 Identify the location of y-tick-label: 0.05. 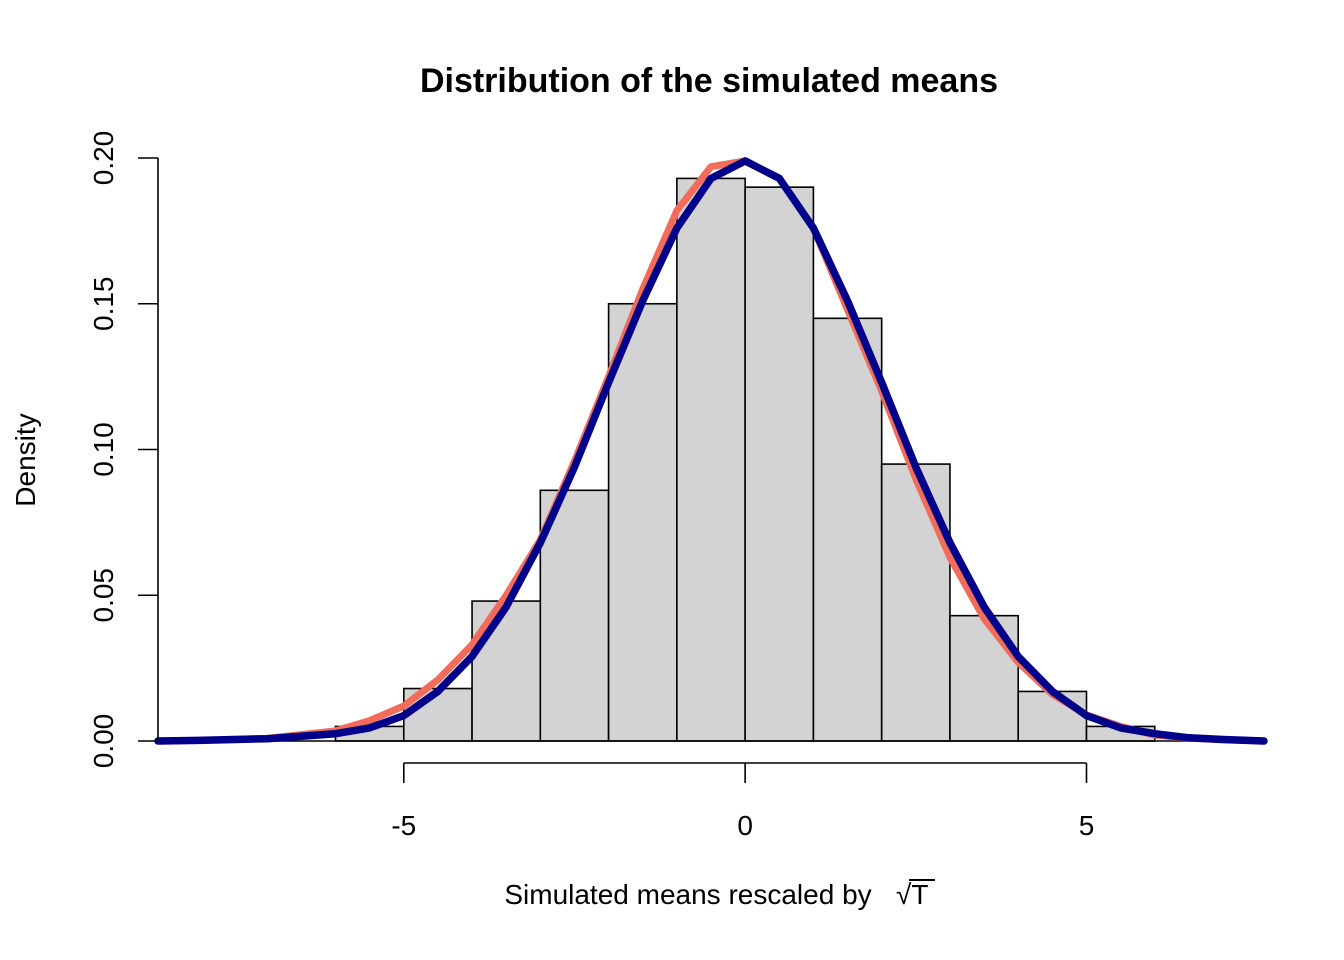
(103, 595).